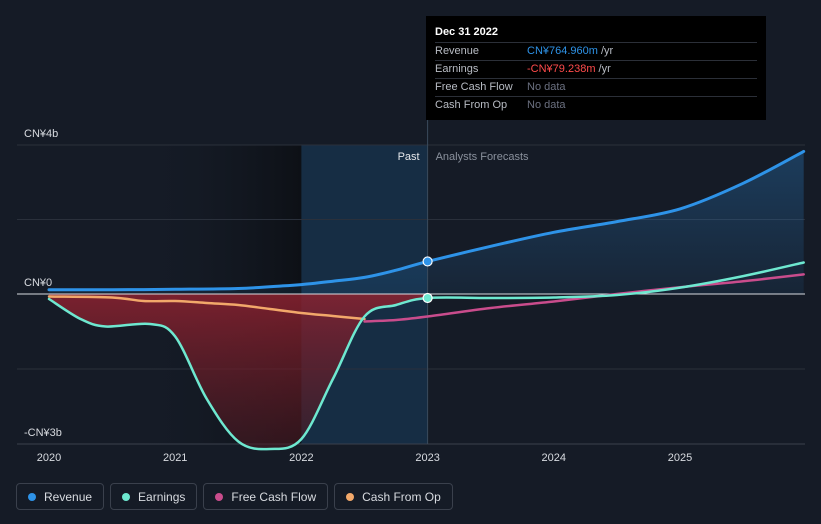 The width and height of the screenshot is (821, 524). What do you see at coordinates (401, 496) in the screenshot?
I see `legend-label: Cash From Op` at bounding box center [401, 496].